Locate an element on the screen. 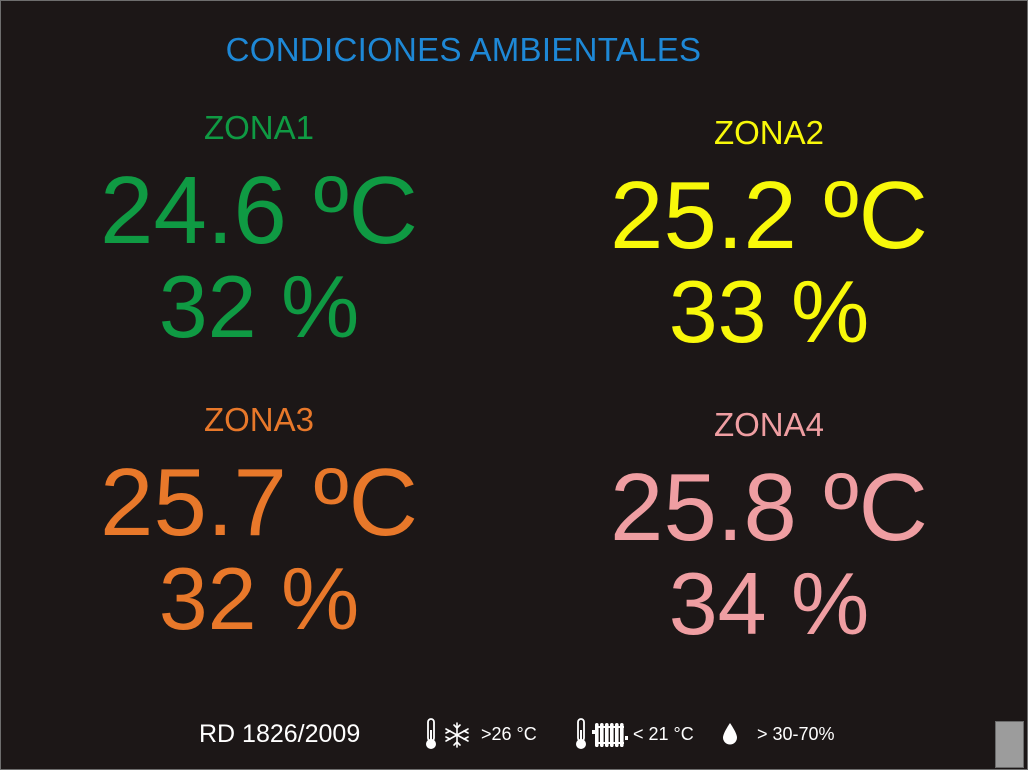  regulation-label: RD 1826/2009 is located at coordinates (280, 734).